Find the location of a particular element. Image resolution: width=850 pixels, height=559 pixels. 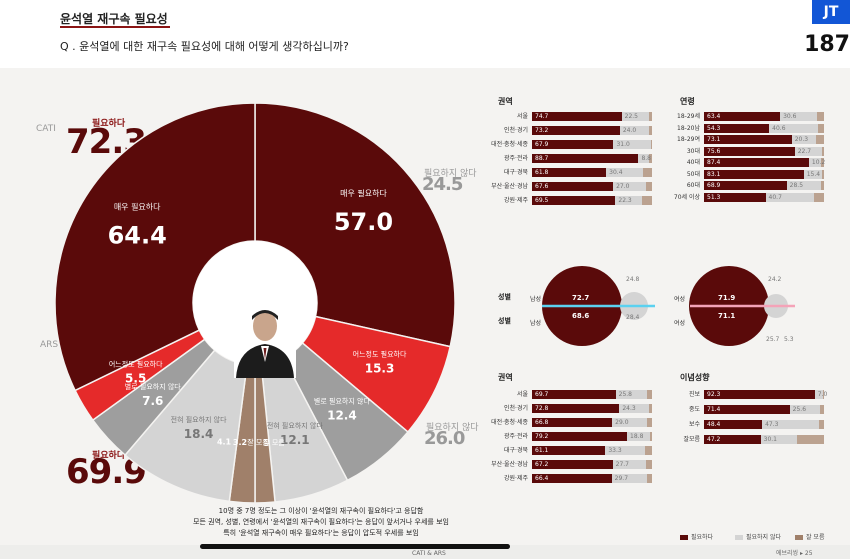

donut-category-label: 전혀 필요하지 않다 is located at coordinates (295, 425).